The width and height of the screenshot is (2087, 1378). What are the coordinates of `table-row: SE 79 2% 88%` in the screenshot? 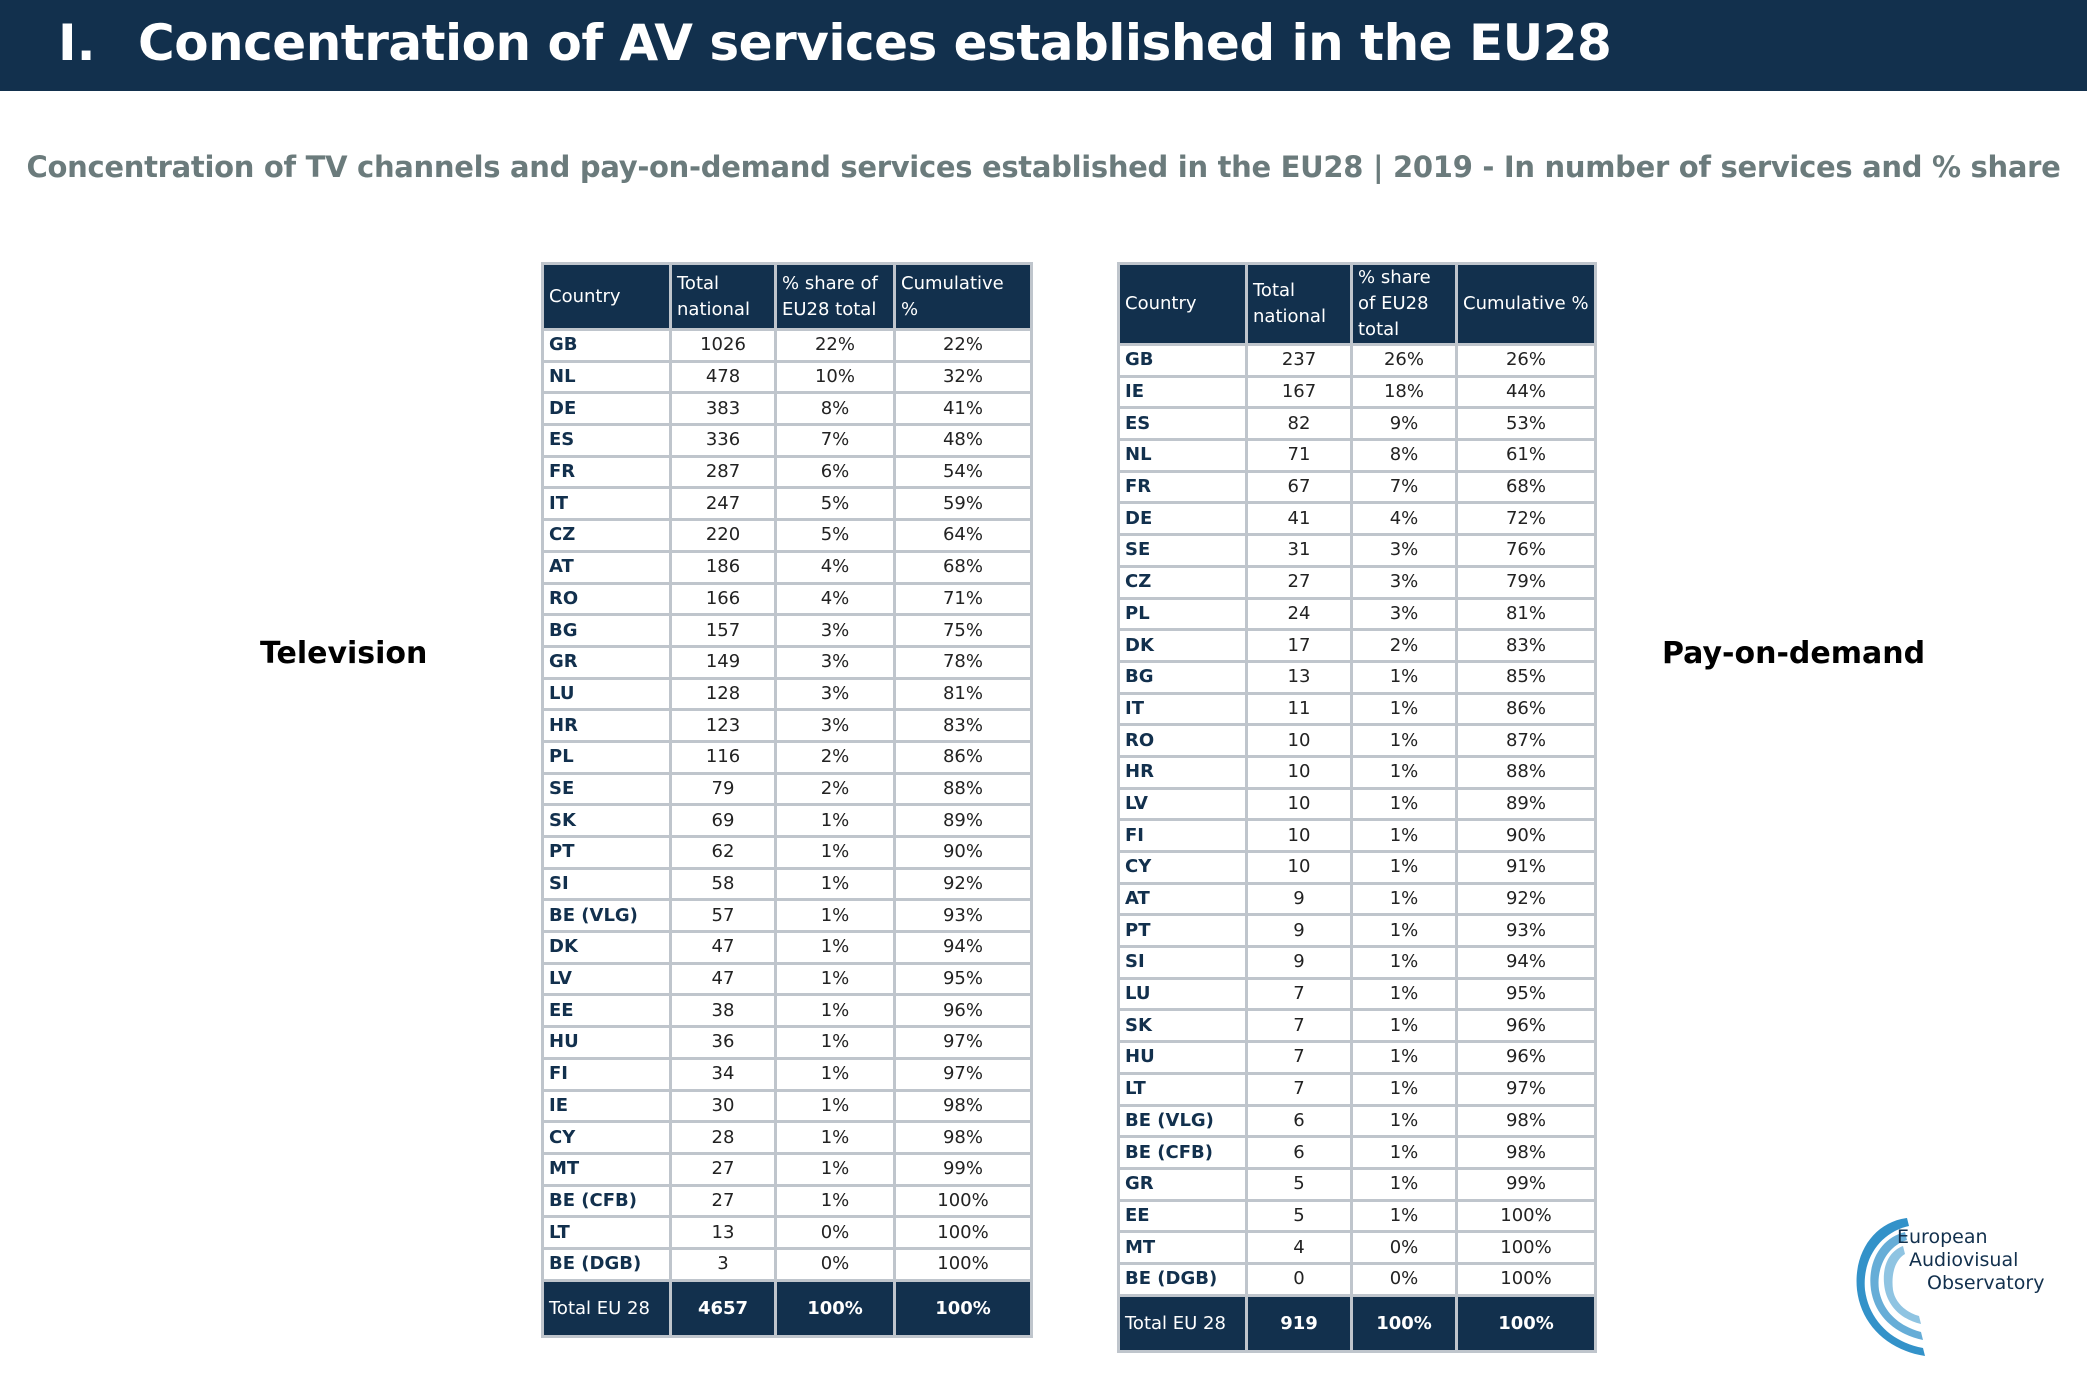 It's located at (787, 789).